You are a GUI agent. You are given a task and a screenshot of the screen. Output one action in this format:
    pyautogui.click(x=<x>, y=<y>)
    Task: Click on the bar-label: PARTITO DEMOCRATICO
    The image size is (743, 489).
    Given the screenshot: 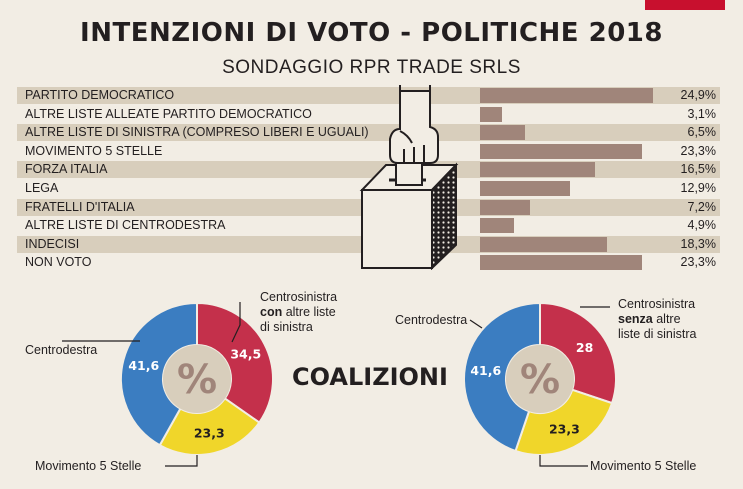 What is the action you would take?
    pyautogui.click(x=100, y=95)
    